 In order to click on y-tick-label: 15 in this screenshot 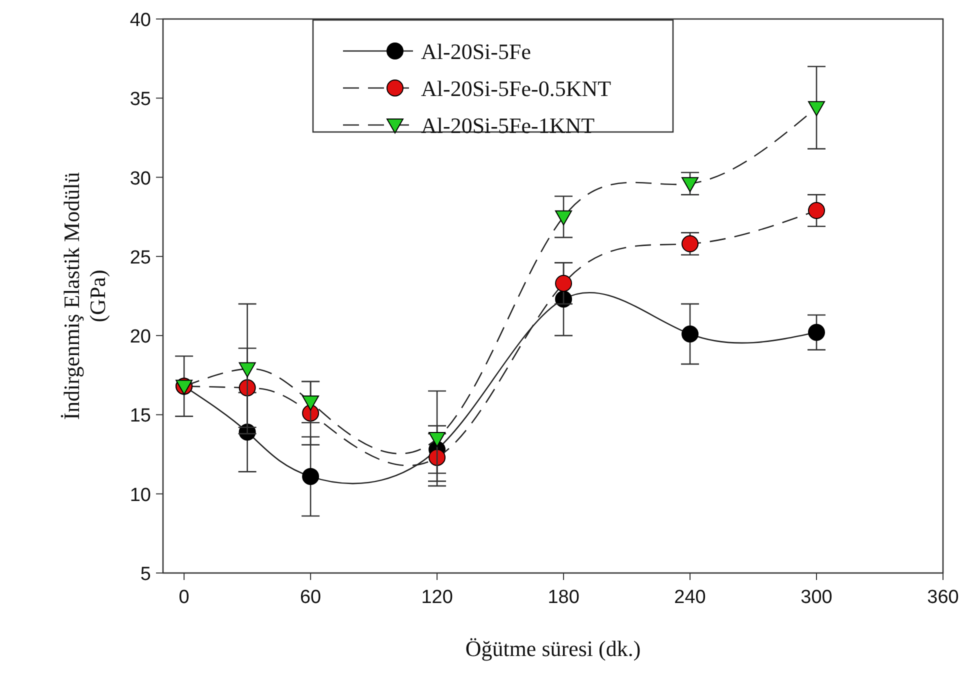, I will do `click(140, 416)`.